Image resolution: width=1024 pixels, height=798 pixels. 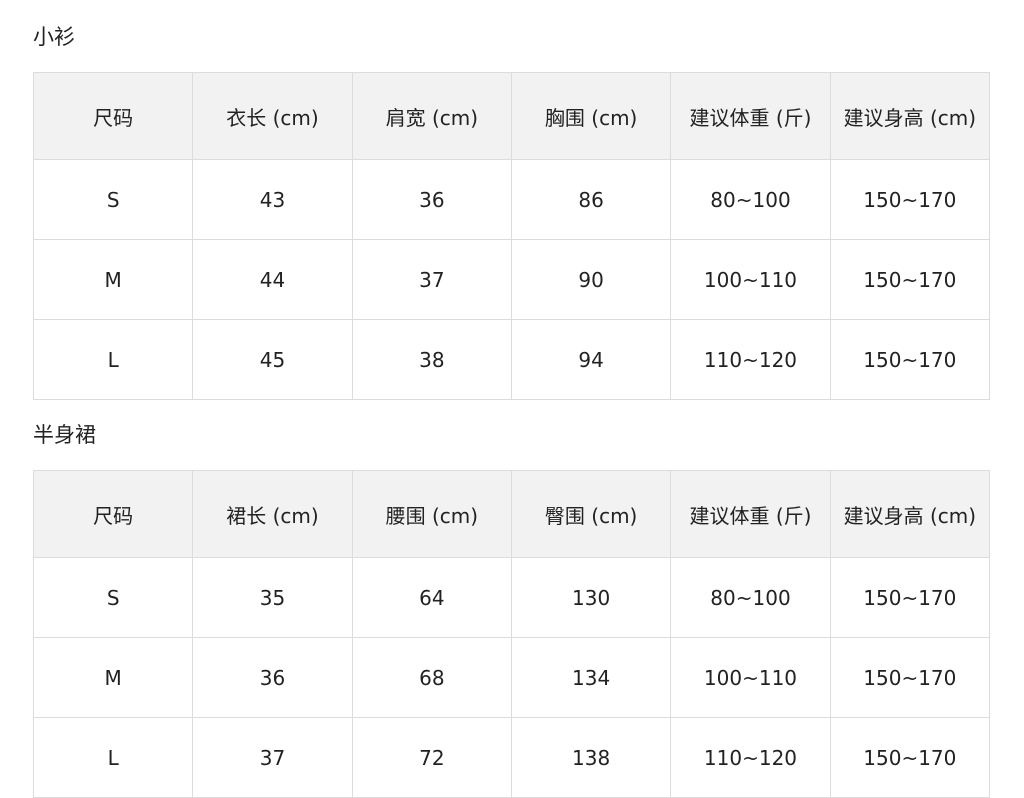 I want to click on table-cell: 90, so click(x=591, y=279).